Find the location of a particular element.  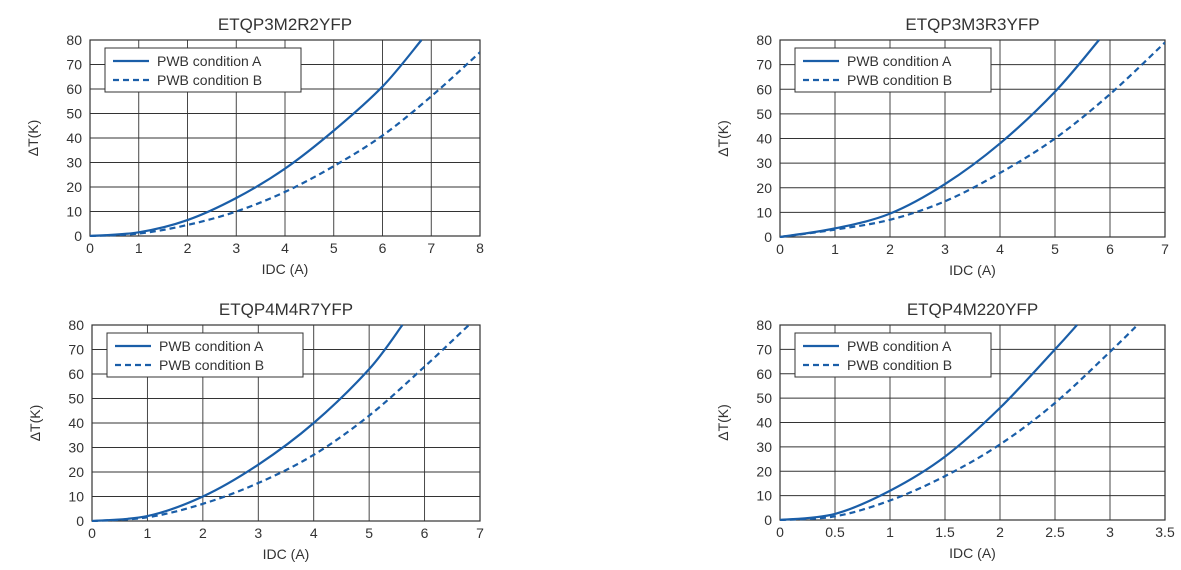

x-tick-label: 0.5 is located at coordinates (835, 532).